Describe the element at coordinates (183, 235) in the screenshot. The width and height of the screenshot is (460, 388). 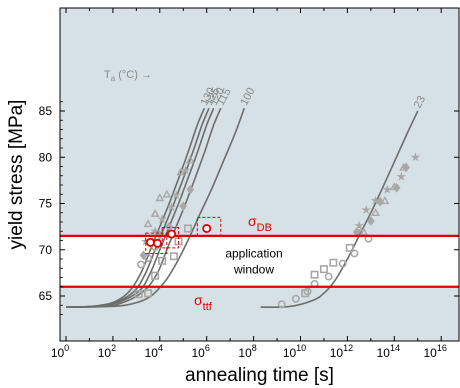
I see `highlight-layer` at that location.